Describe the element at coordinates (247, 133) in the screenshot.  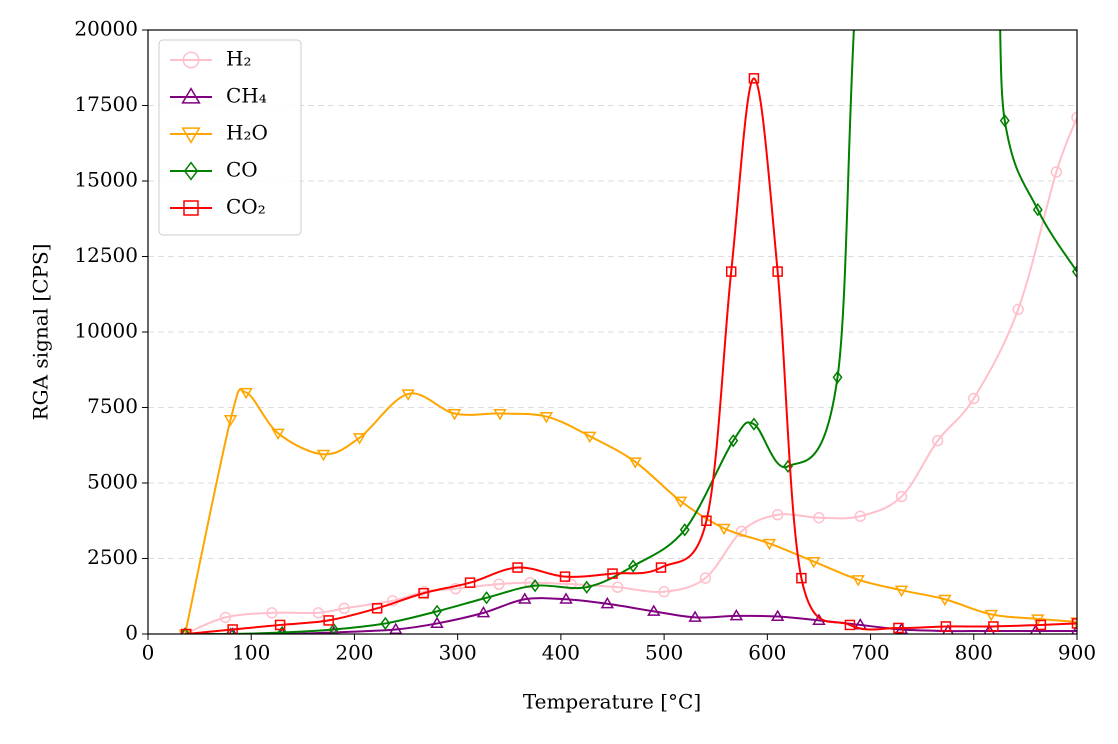
I see `legend-label: H₂O` at that location.